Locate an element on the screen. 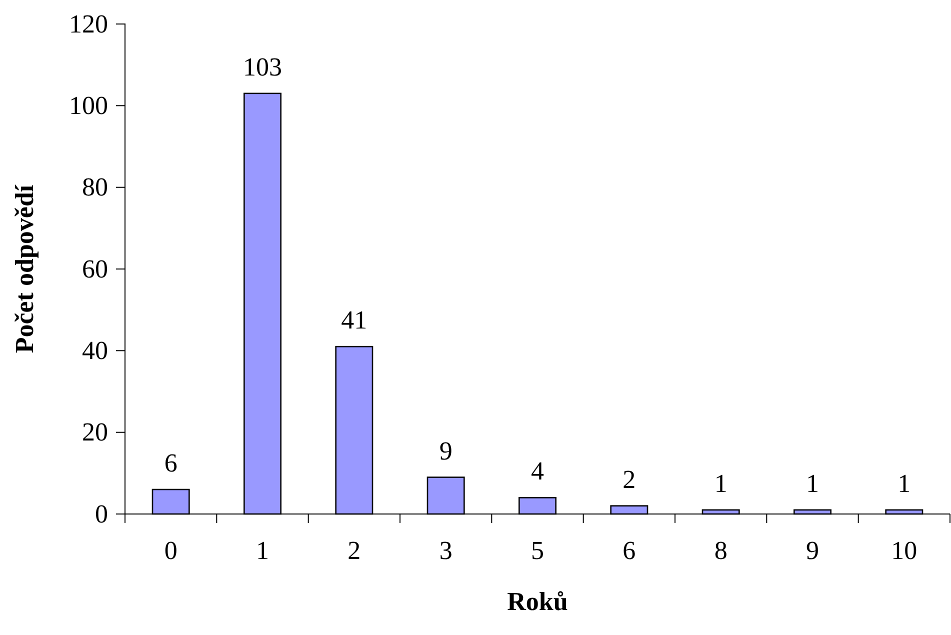  x-tick-label: 6 is located at coordinates (629, 550).